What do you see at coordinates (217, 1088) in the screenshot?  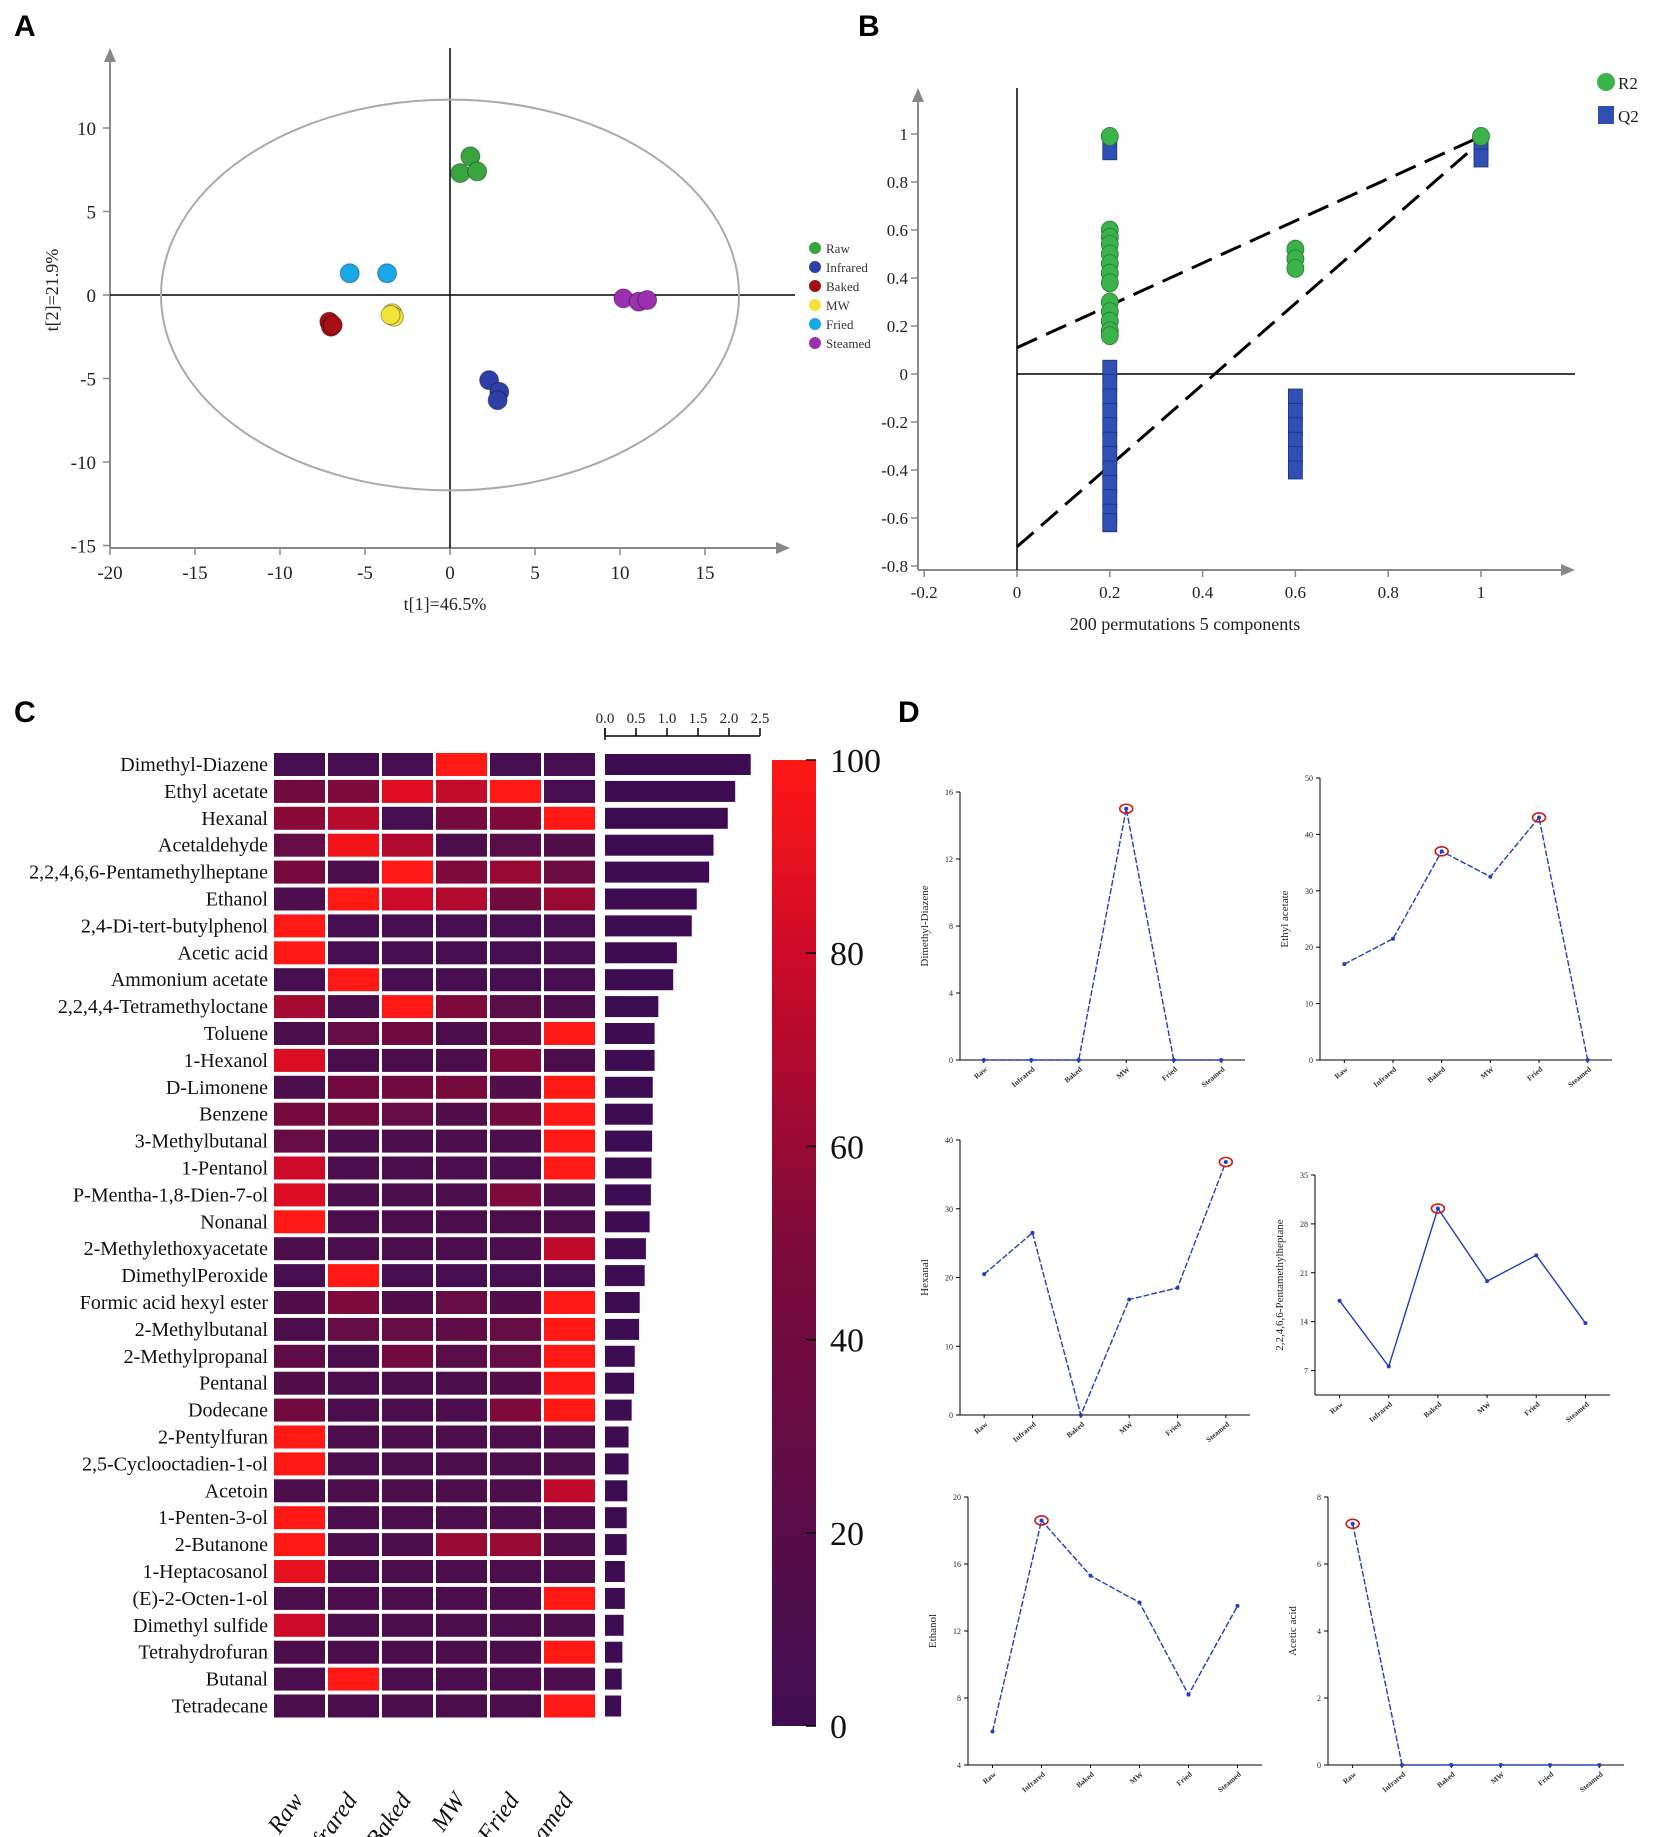 I see `heatmap-row-label: D-Limonene` at bounding box center [217, 1088].